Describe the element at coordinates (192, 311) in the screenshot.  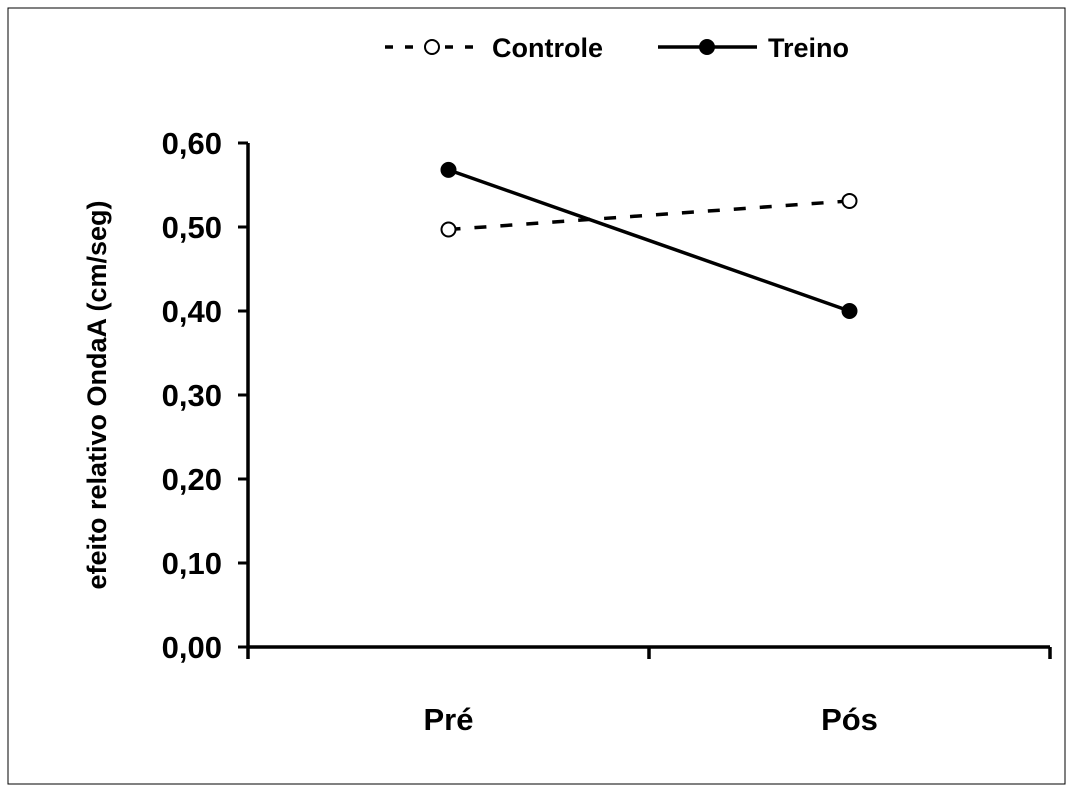
I see `y-tick-label: 0,40` at that location.